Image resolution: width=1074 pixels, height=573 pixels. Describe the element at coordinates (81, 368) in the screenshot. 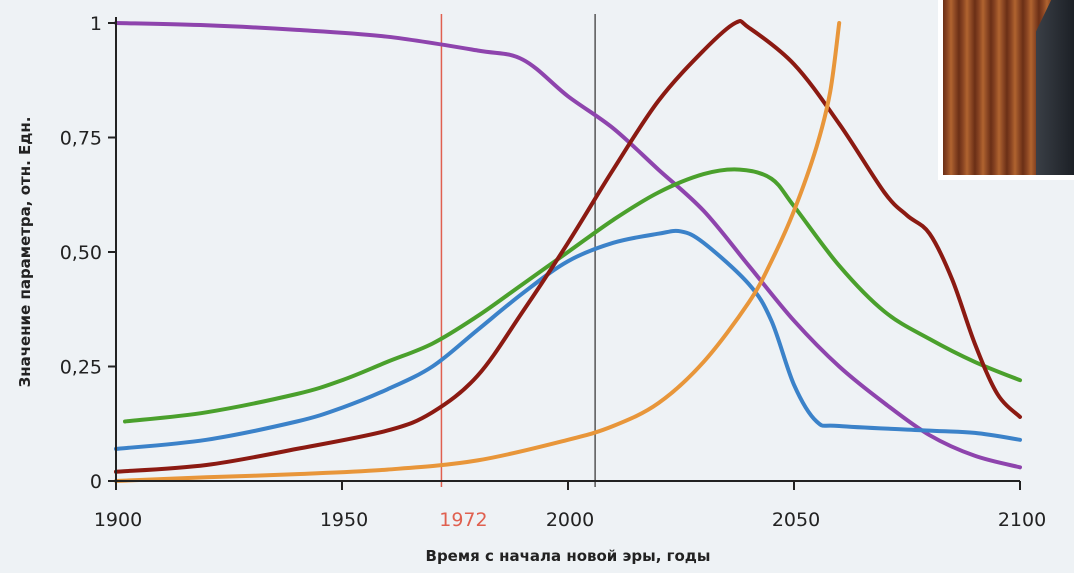

I see `y-tick-label: 0,25` at that location.